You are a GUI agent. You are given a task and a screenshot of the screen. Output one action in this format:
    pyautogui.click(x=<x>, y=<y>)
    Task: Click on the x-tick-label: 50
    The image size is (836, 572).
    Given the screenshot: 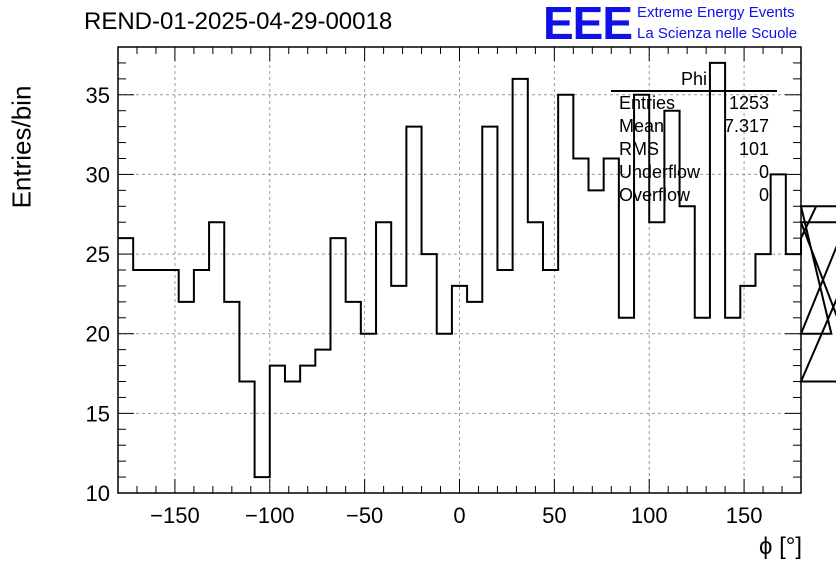 What is the action you would take?
    pyautogui.click(x=554, y=515)
    